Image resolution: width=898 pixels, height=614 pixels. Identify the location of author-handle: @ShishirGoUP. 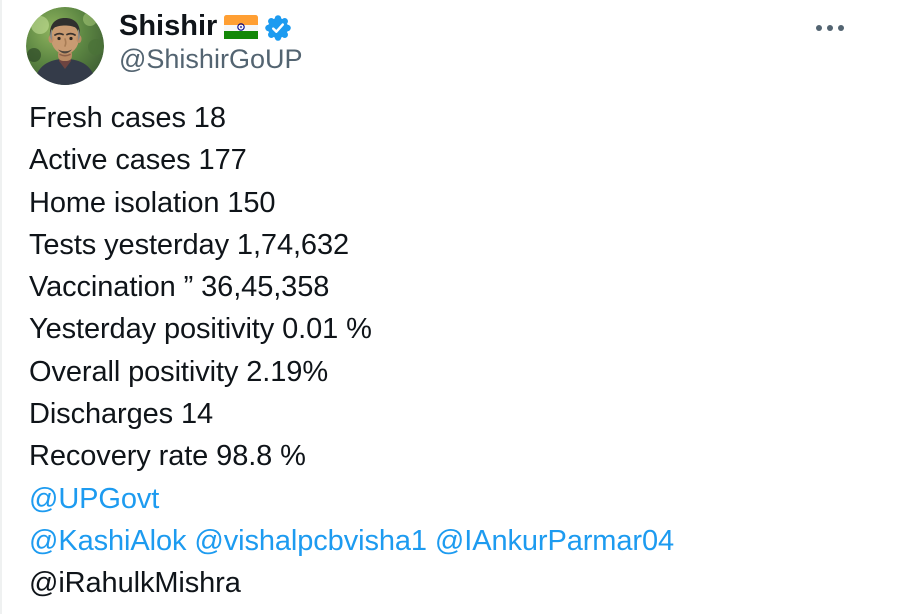
(211, 59).